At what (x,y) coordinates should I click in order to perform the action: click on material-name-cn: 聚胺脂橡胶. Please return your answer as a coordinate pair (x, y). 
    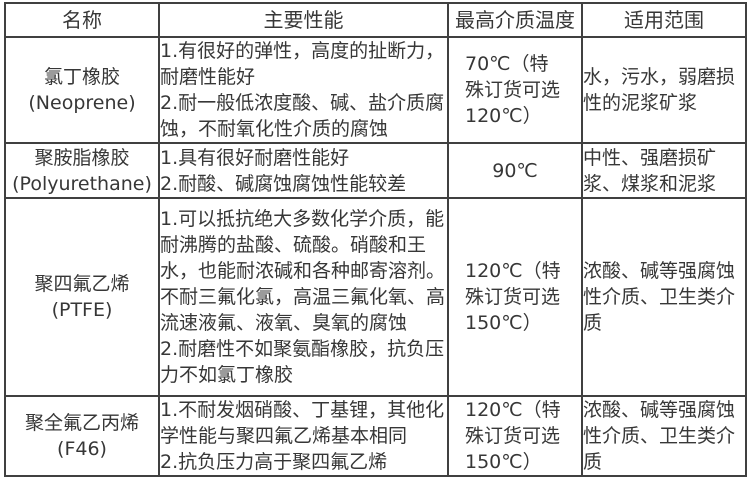
    Looking at the image, I should click on (82, 157).